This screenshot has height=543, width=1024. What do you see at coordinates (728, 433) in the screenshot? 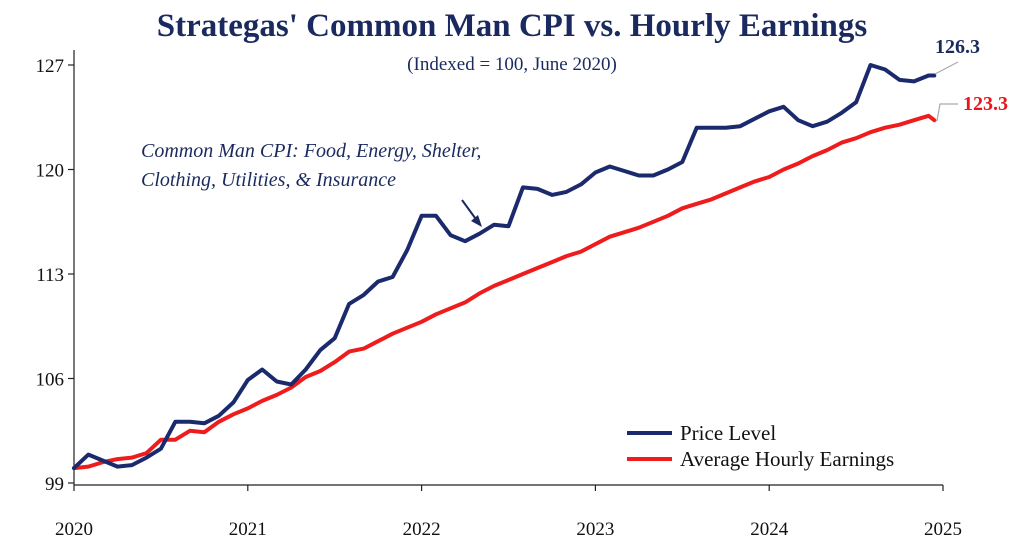
I see `legend-label-price: Price Level` at bounding box center [728, 433].